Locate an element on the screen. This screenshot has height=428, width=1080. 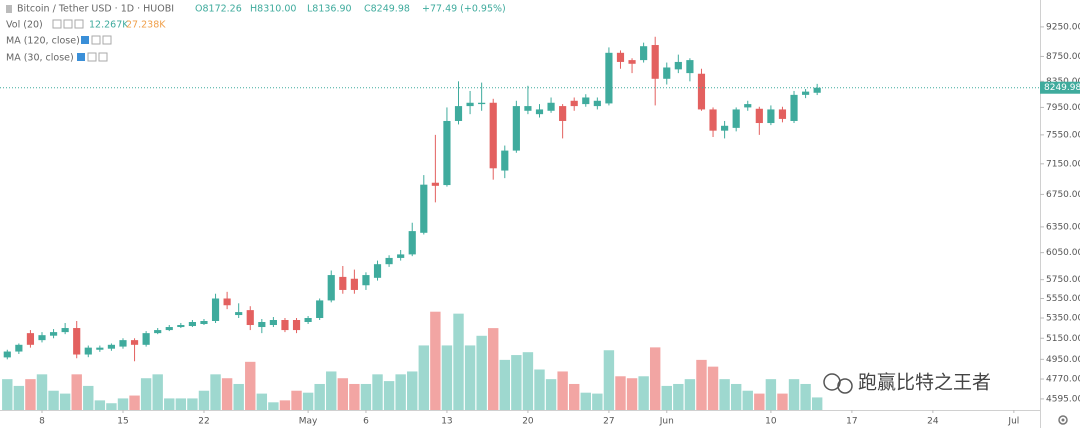
symbol-icon is located at coordinates (9, 9).